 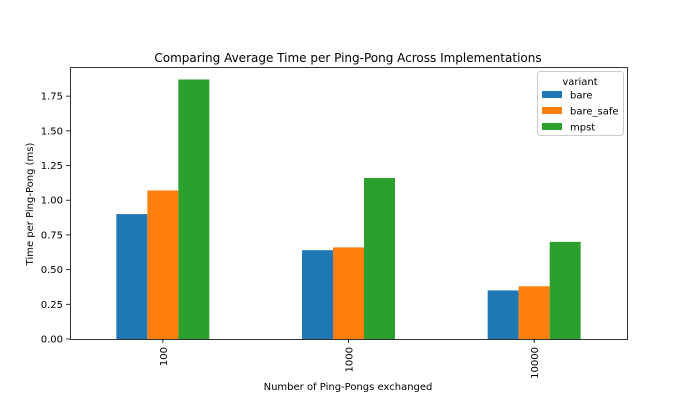 What do you see at coordinates (52, 97) in the screenshot?
I see `y-tick-label: 1.75` at bounding box center [52, 97].